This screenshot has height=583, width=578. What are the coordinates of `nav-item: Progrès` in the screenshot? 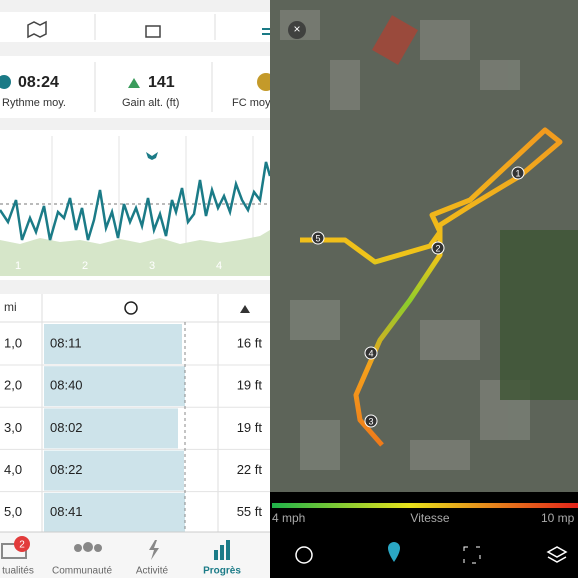 It's located at (222, 571).